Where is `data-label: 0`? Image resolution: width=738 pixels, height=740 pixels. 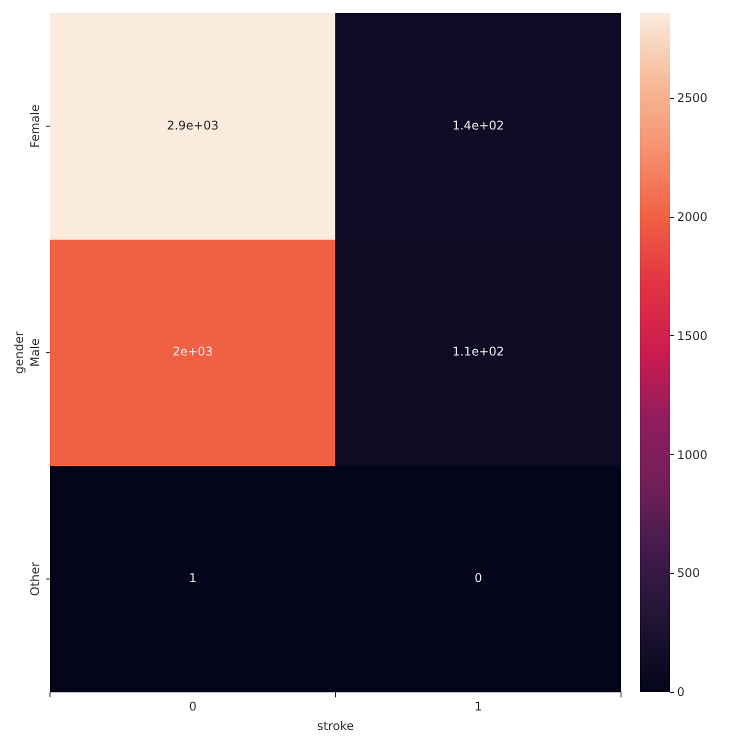
data-label: 0 is located at coordinates (478, 578).